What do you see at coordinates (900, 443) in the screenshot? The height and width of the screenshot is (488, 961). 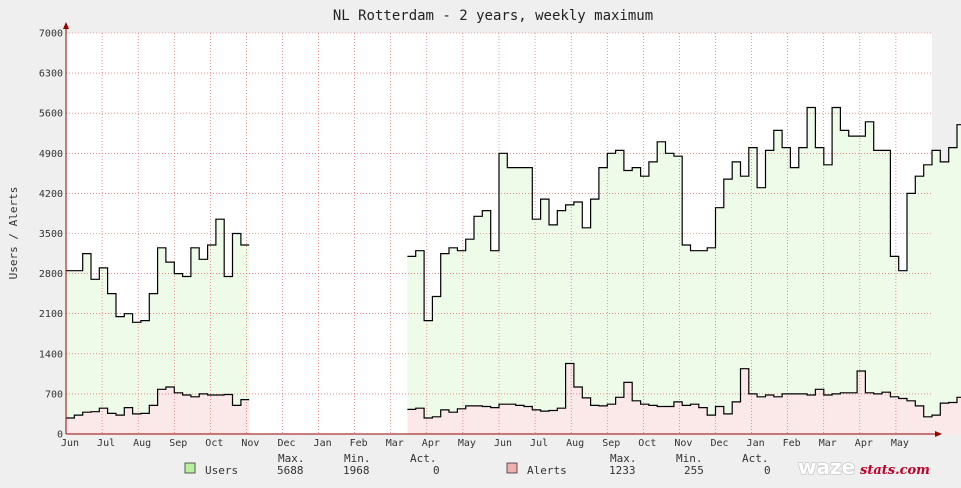 I see `x-tick-23: May` at bounding box center [900, 443].